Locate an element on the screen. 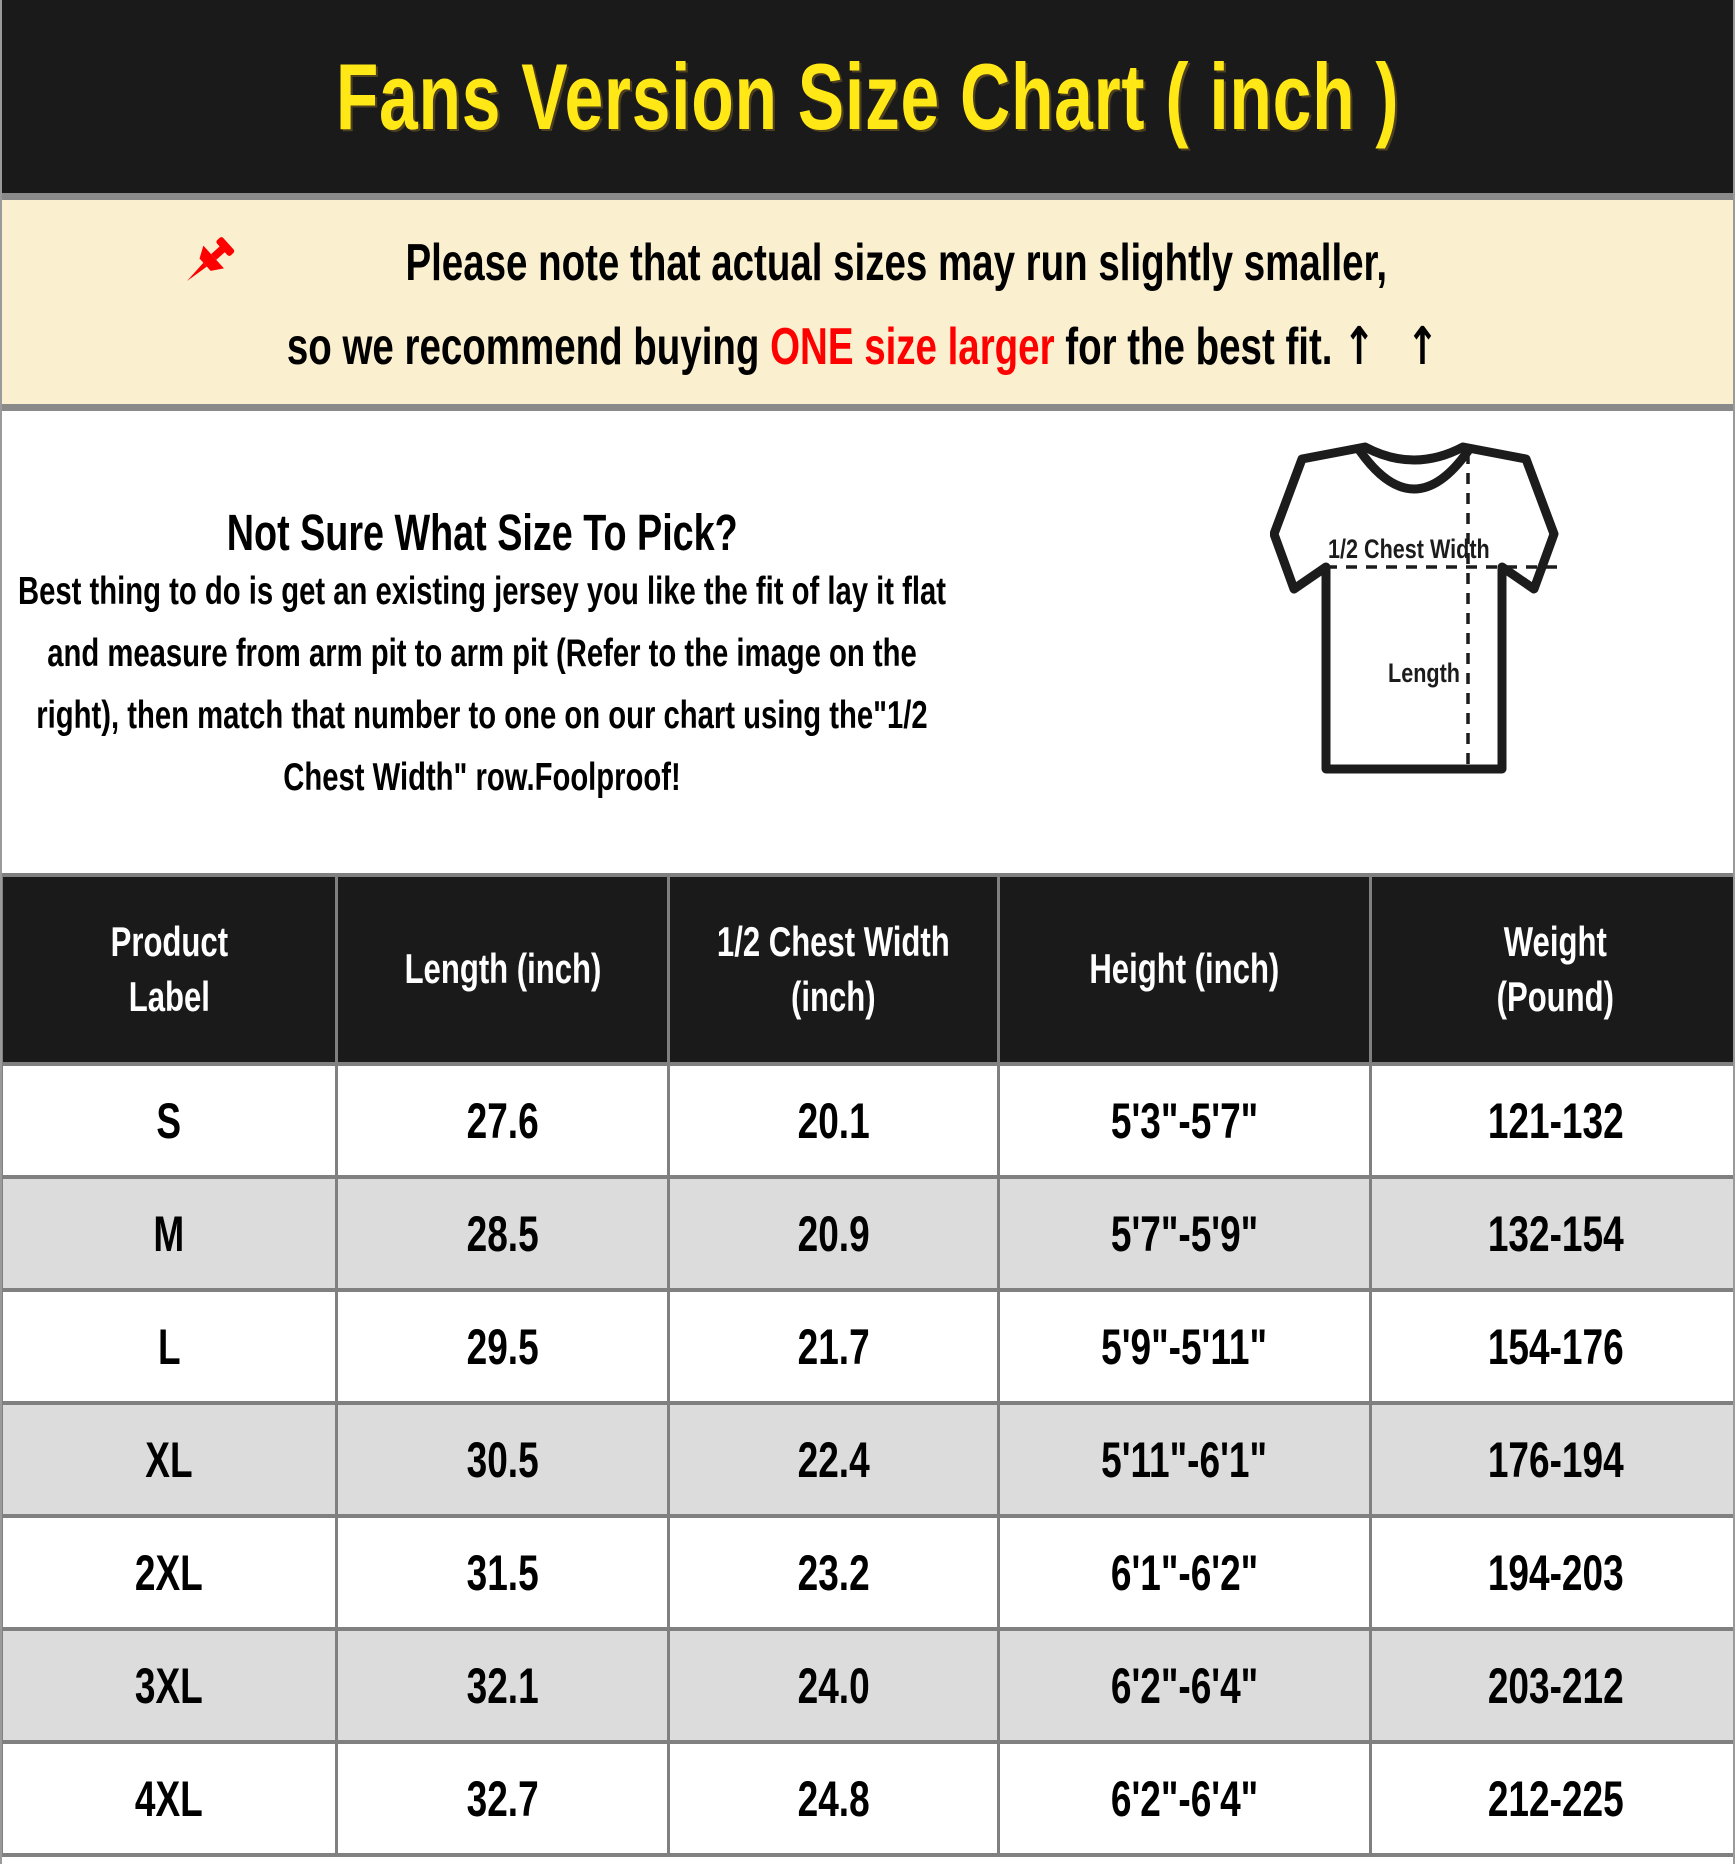 Image resolution: width=1735 pixels, height=1864 pixels. table-row-l: L 29.5 21.7 5'9"-5'11" 154-176 is located at coordinates (867, 1346).